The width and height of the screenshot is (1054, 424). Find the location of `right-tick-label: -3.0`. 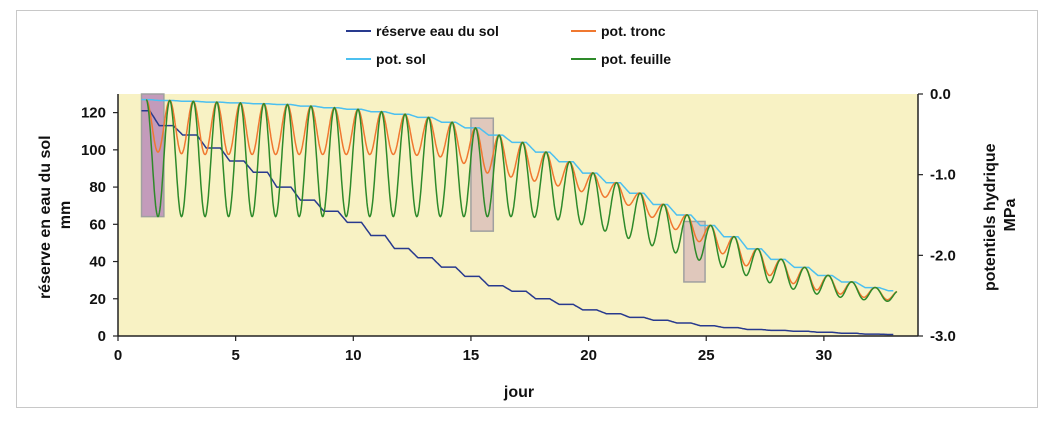

right-tick-label: -3.0 is located at coordinates (943, 336).